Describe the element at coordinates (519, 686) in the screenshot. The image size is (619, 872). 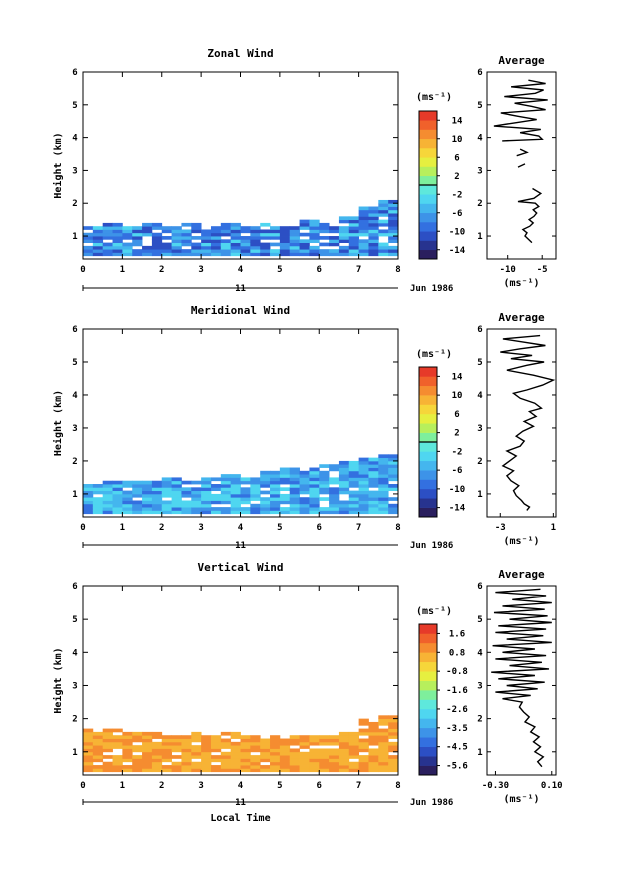
I see `average-profile: Average 1 2 3 4 5 6 -0.30 0.10(ms⁻¹)` at that location.